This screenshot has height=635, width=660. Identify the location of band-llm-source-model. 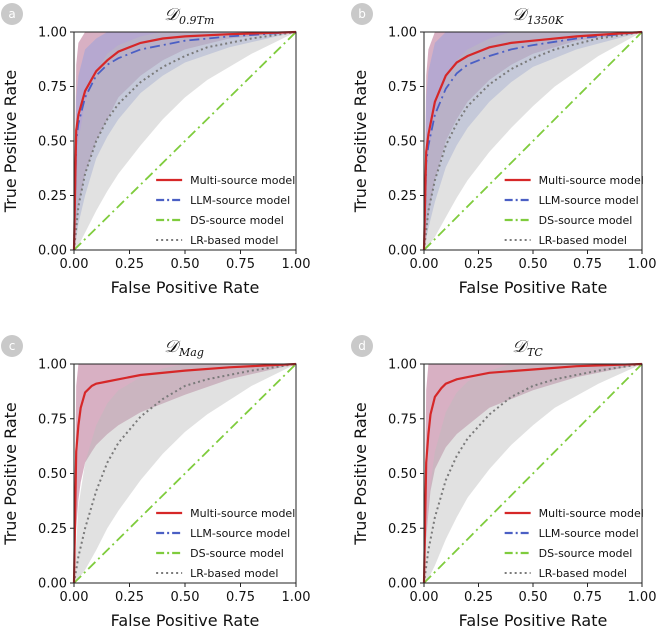
(185, 141).